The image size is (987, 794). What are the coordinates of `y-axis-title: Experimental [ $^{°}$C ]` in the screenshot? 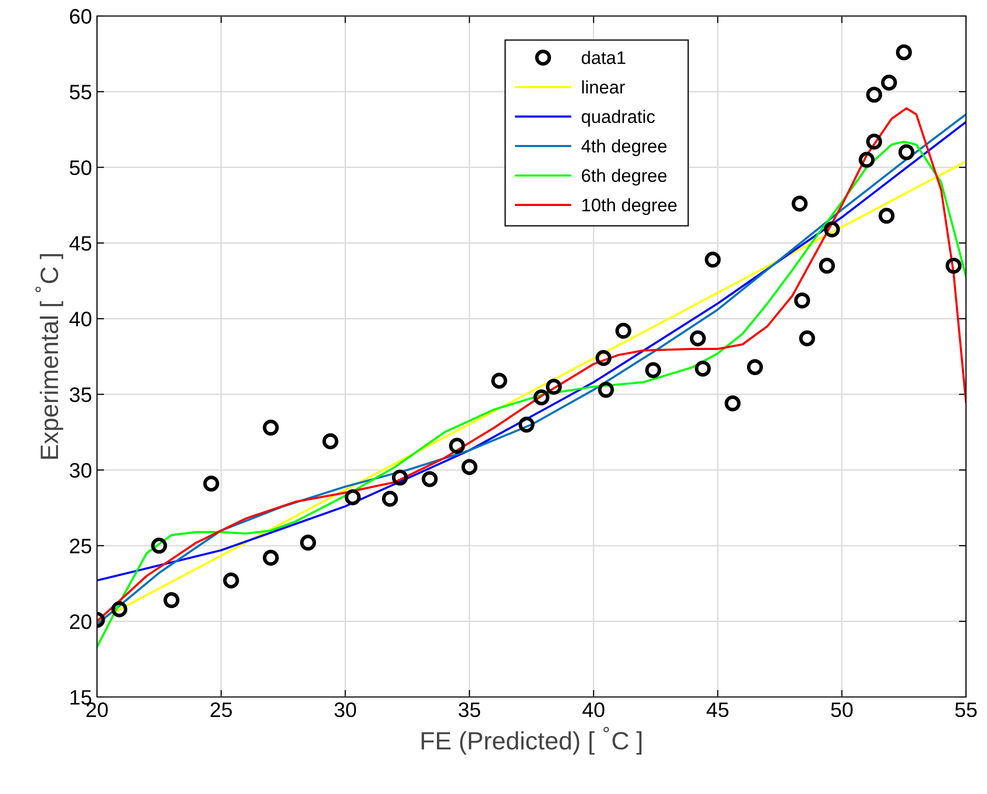 It's located at (49, 356).